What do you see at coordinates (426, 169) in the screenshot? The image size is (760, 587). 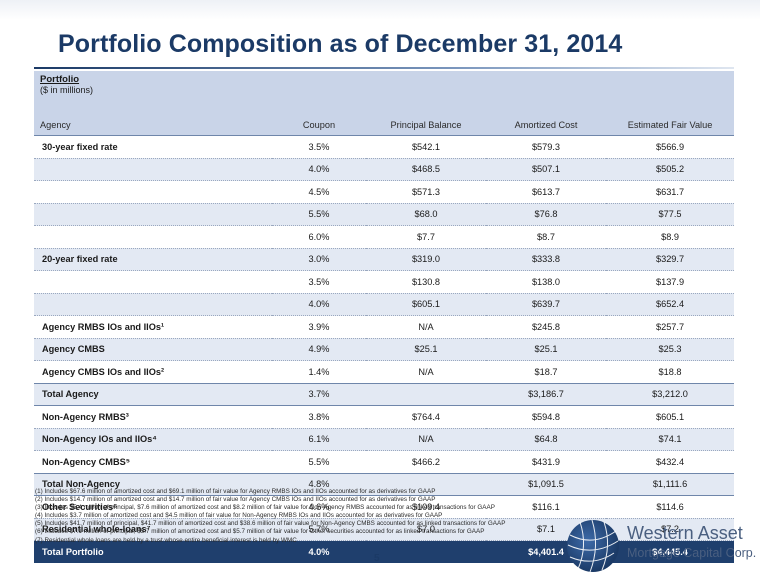 I see `principal-balance-cell: $468.5` at bounding box center [426, 169].